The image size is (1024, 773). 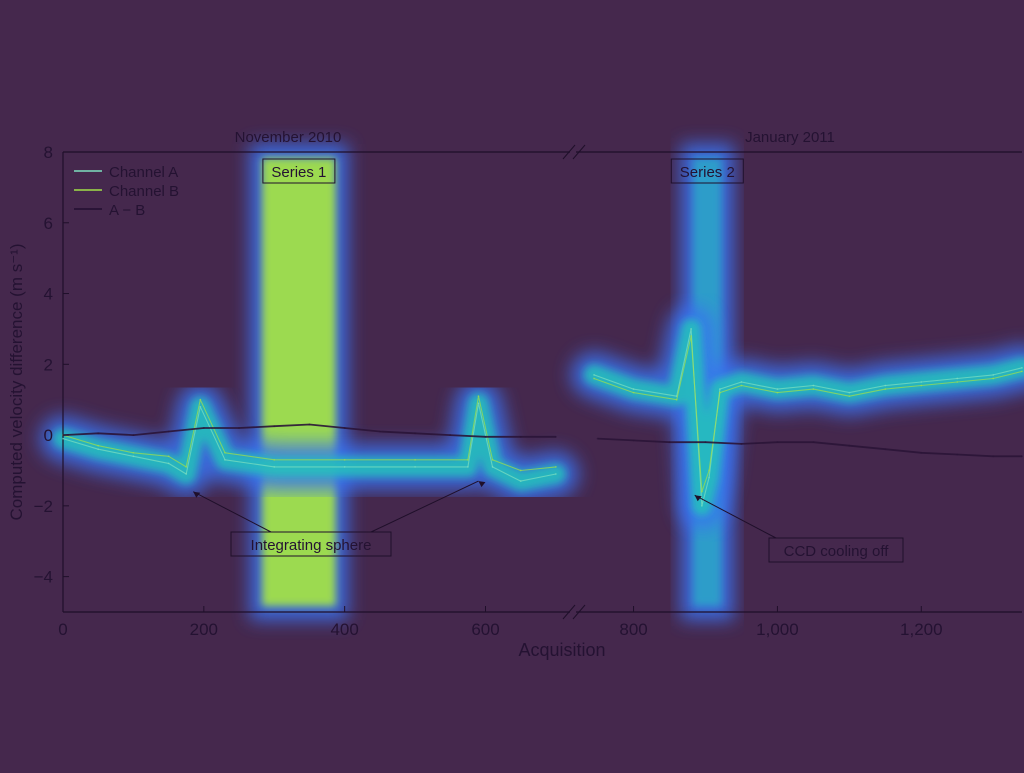 What do you see at coordinates (48, 364) in the screenshot?
I see `y-tick-label: 2` at bounding box center [48, 364].